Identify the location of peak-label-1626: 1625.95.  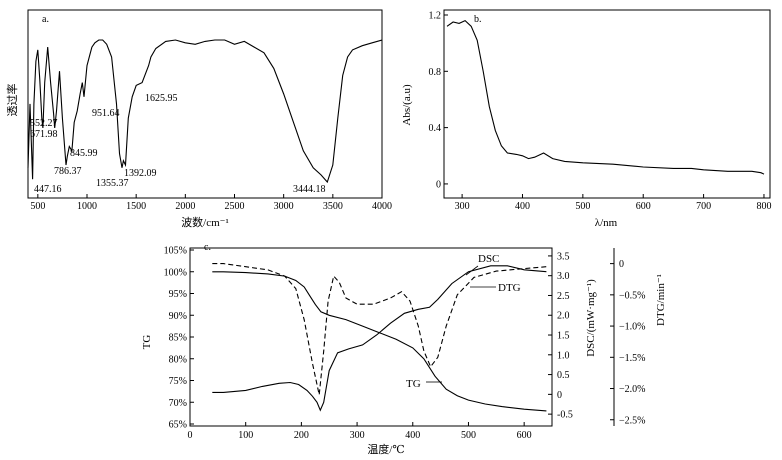
(161, 98).